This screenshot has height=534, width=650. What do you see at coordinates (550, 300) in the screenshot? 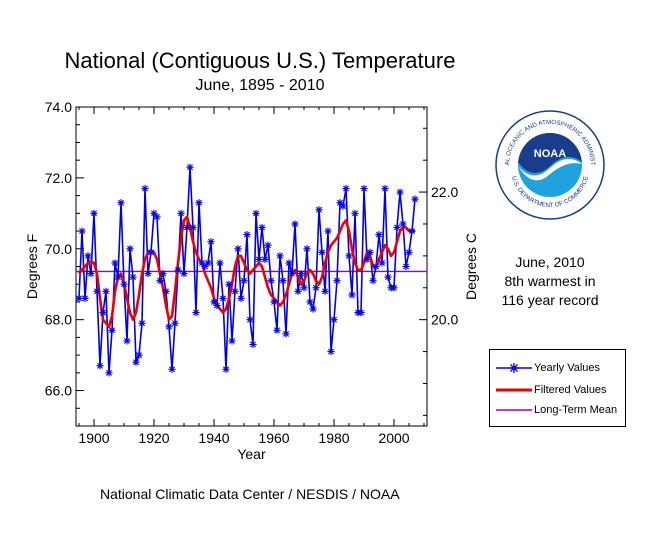
I see `note-line-3: 116 year record` at bounding box center [550, 300].